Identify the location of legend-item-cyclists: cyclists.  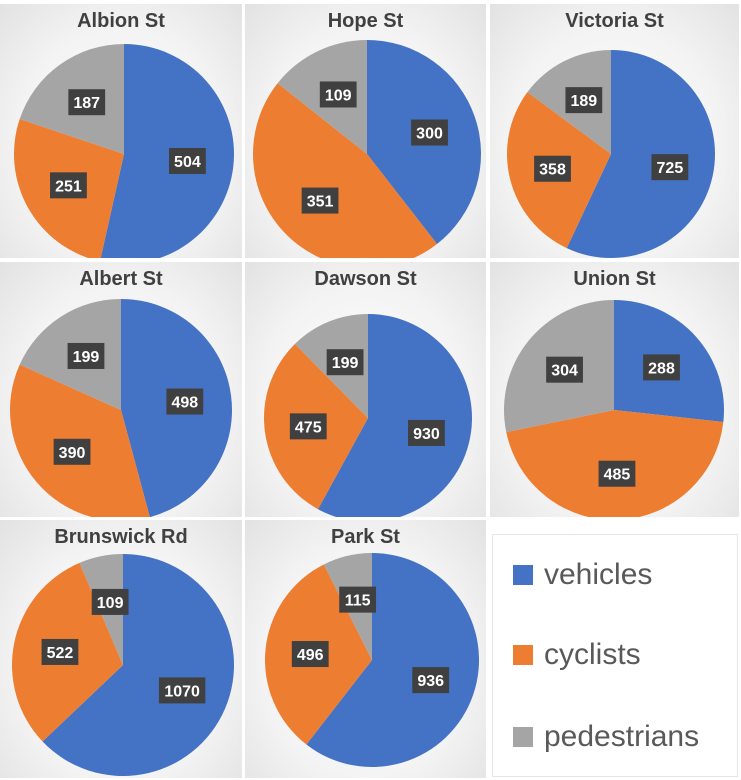
(577, 655).